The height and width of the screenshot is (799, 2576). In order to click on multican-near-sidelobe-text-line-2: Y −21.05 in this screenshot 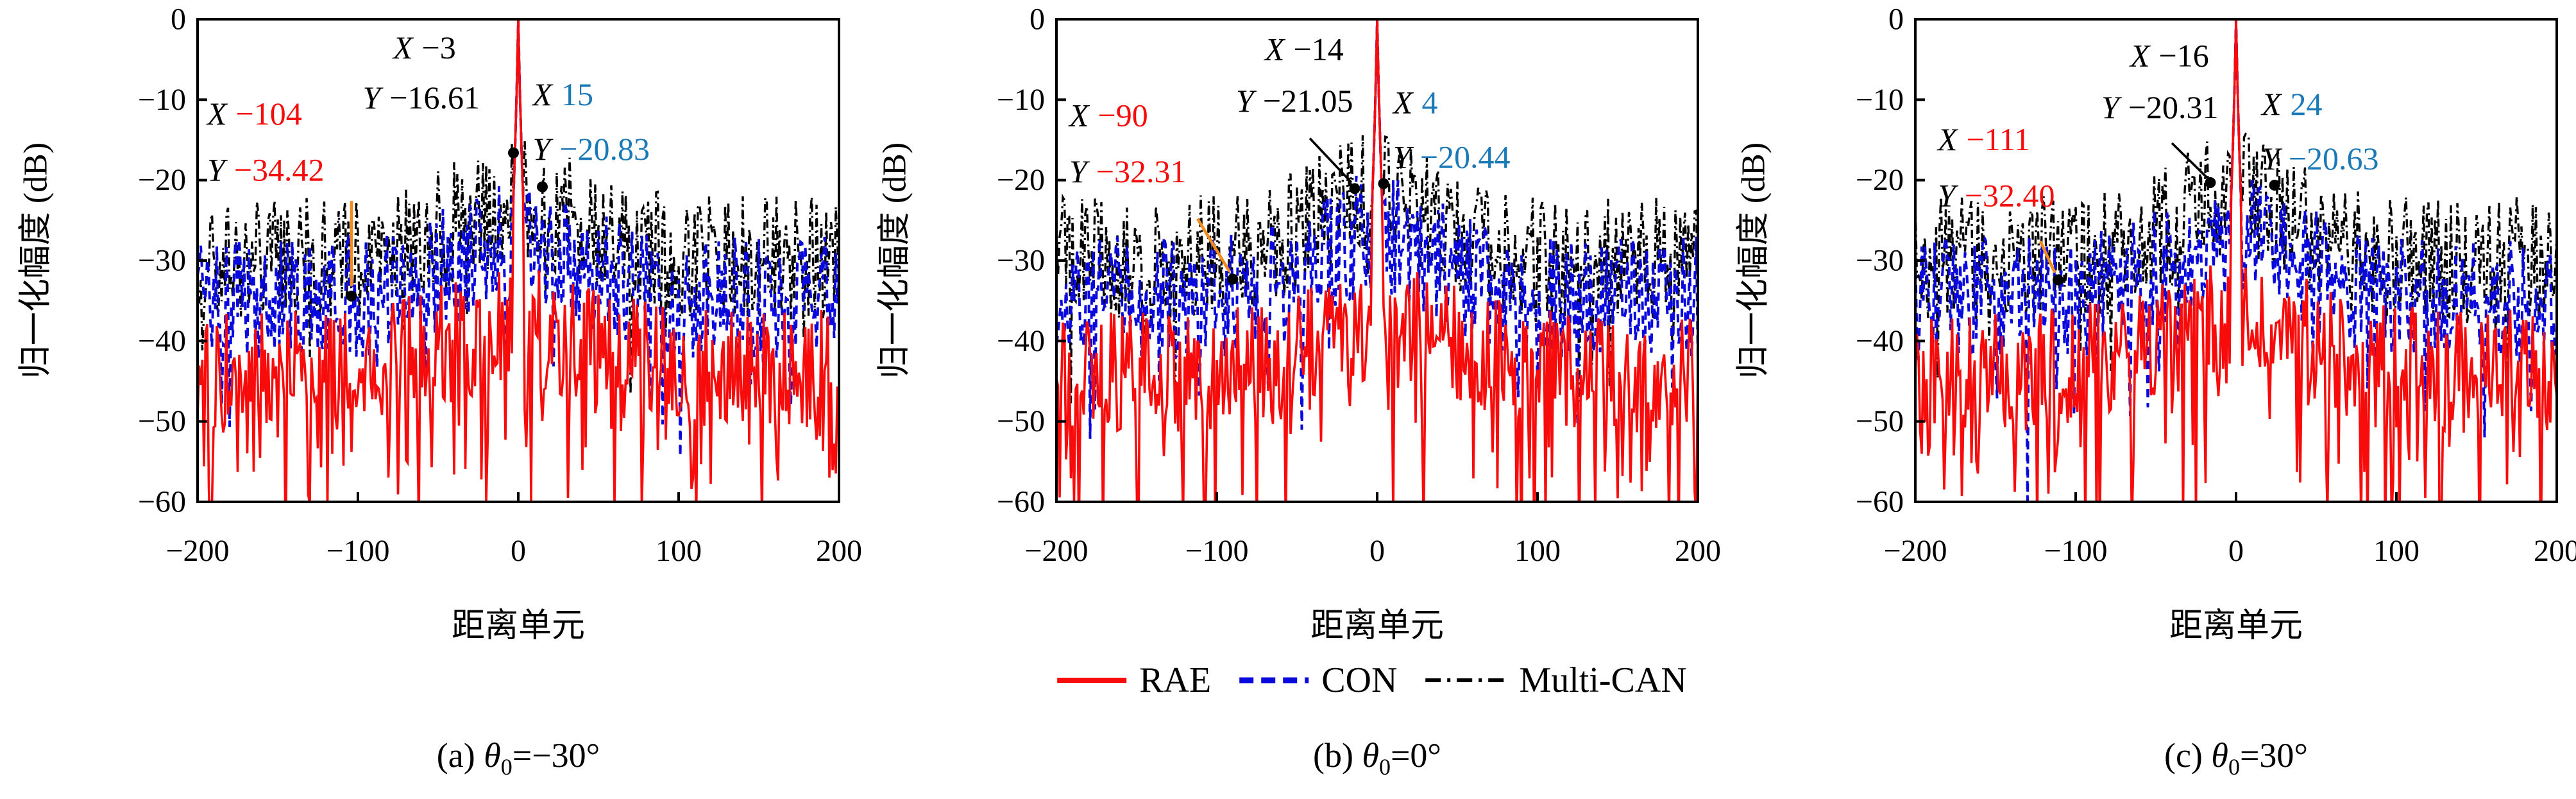, I will do `click(1294, 101)`.